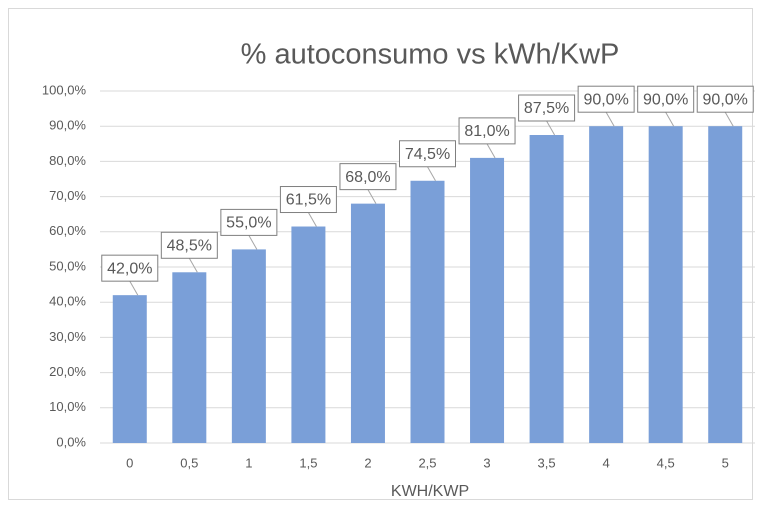 This screenshot has width=761, height=507. I want to click on y-tick-label: 30,0%, so click(67, 336).